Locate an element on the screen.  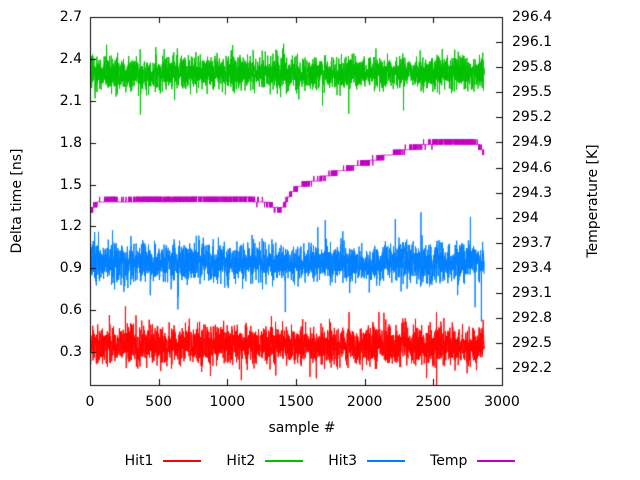
y-right-tick-label: 293.4 is located at coordinates (532, 267).